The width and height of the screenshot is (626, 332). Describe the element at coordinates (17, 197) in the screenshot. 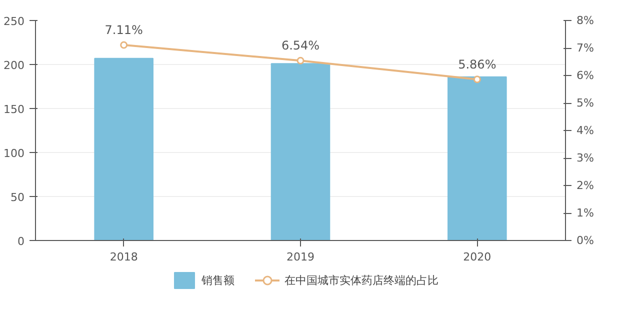

I see `y-tick-label: 50` at that location.